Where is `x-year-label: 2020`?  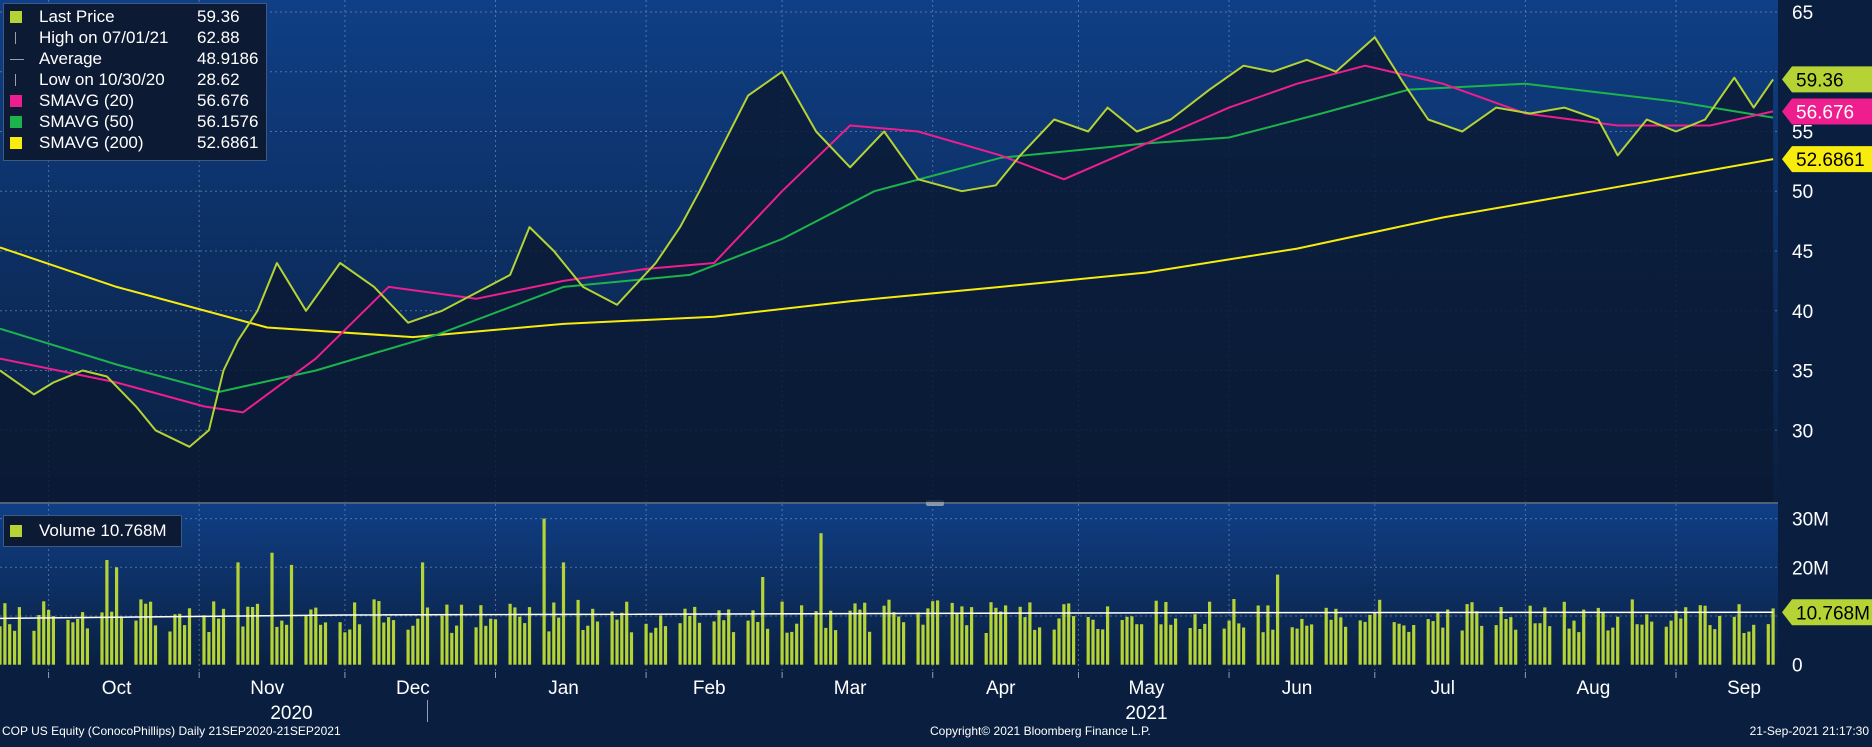 x-year-label: 2020 is located at coordinates (291, 713).